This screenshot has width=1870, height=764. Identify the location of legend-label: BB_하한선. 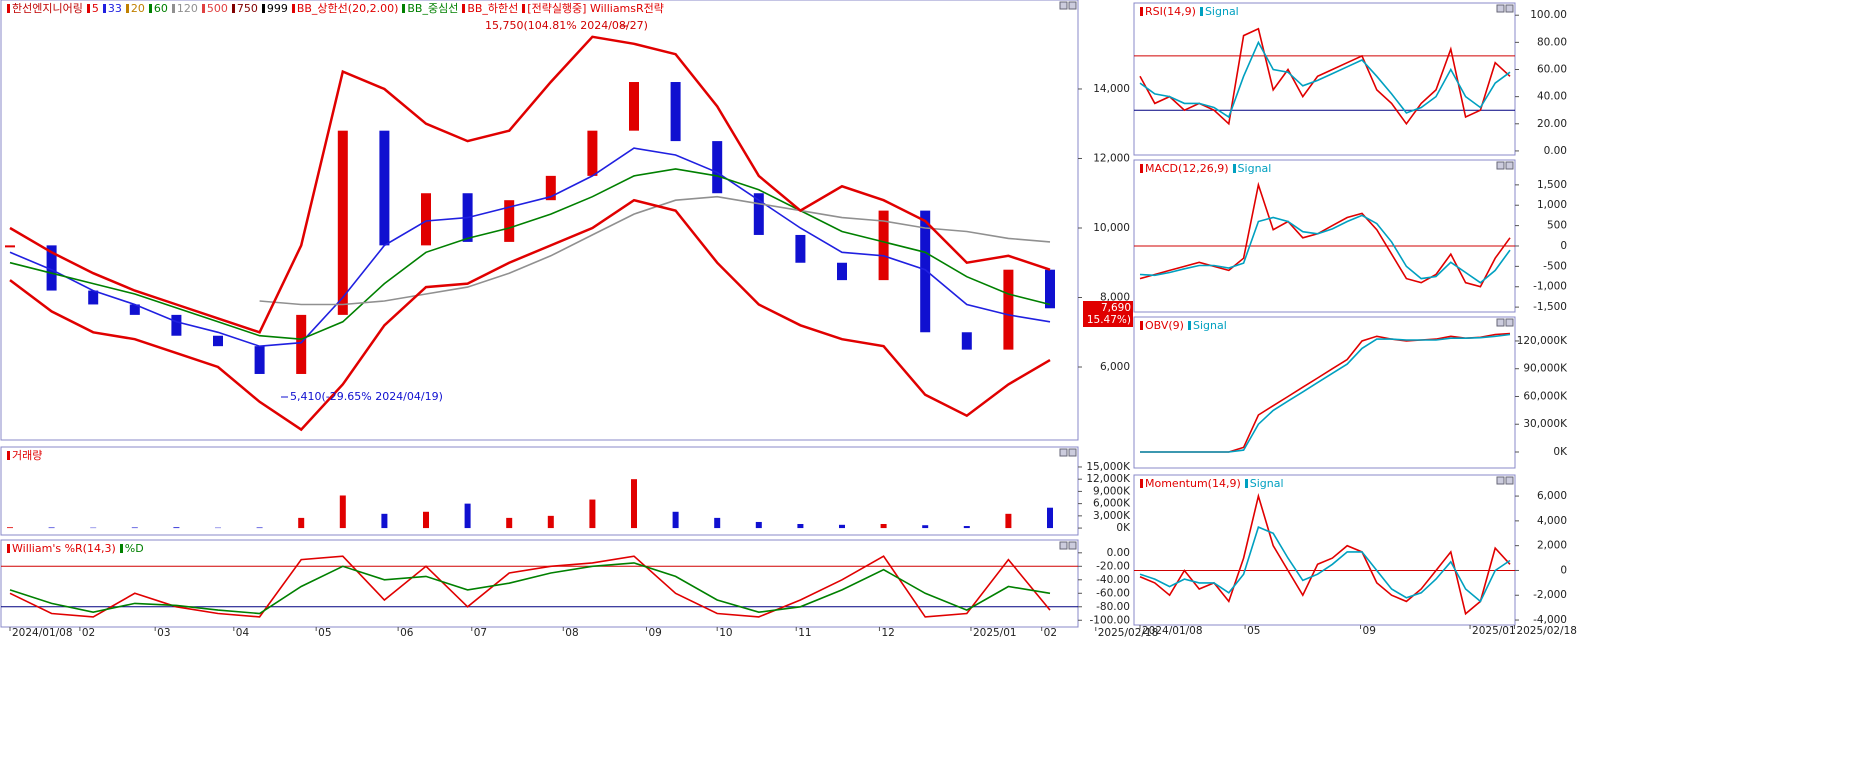
(493, 8).